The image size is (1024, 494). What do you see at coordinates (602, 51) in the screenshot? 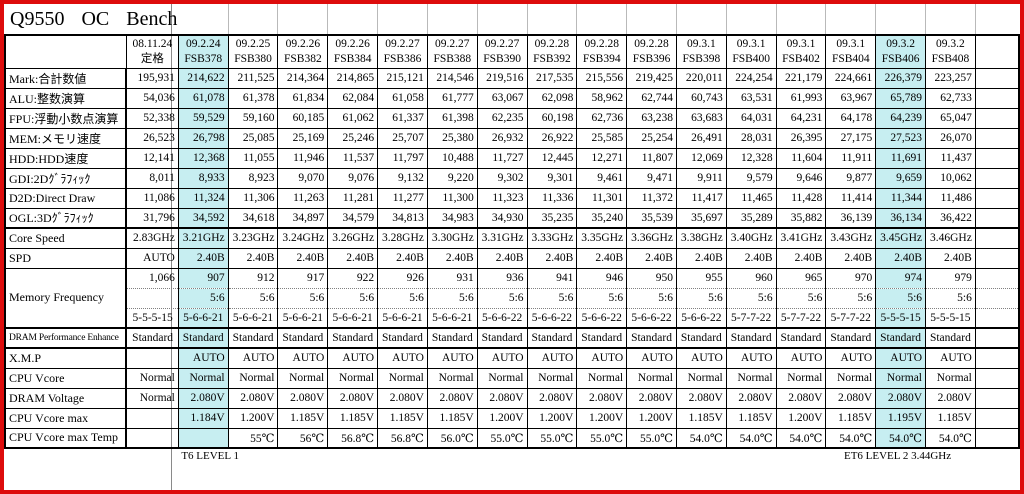
I see `column-header: 09.2.28 FSB394` at bounding box center [602, 51].